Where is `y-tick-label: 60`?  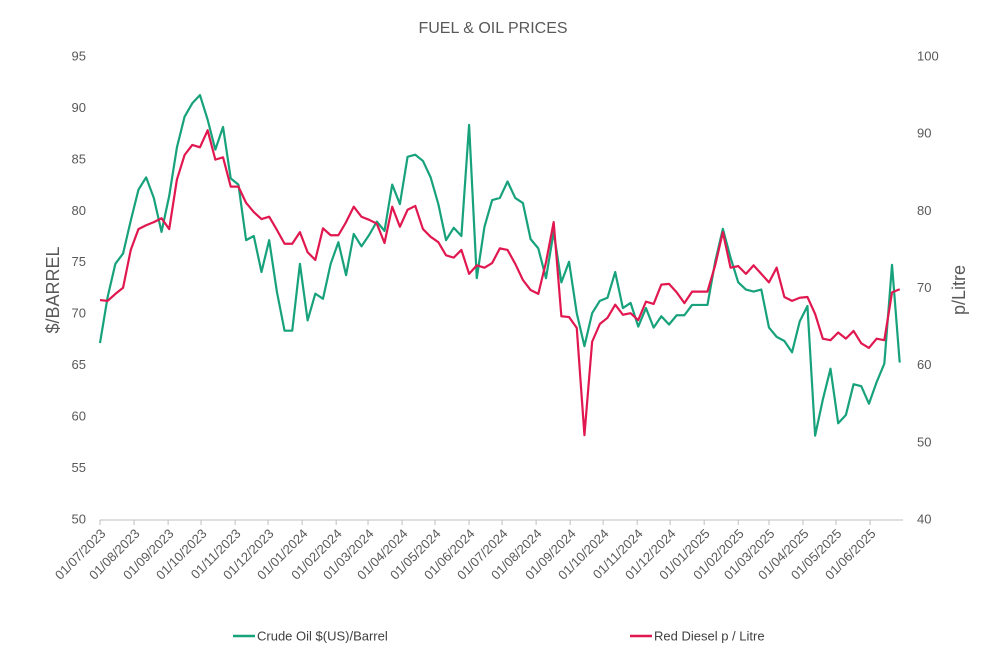
y-tick-label: 60 is located at coordinates (79, 416).